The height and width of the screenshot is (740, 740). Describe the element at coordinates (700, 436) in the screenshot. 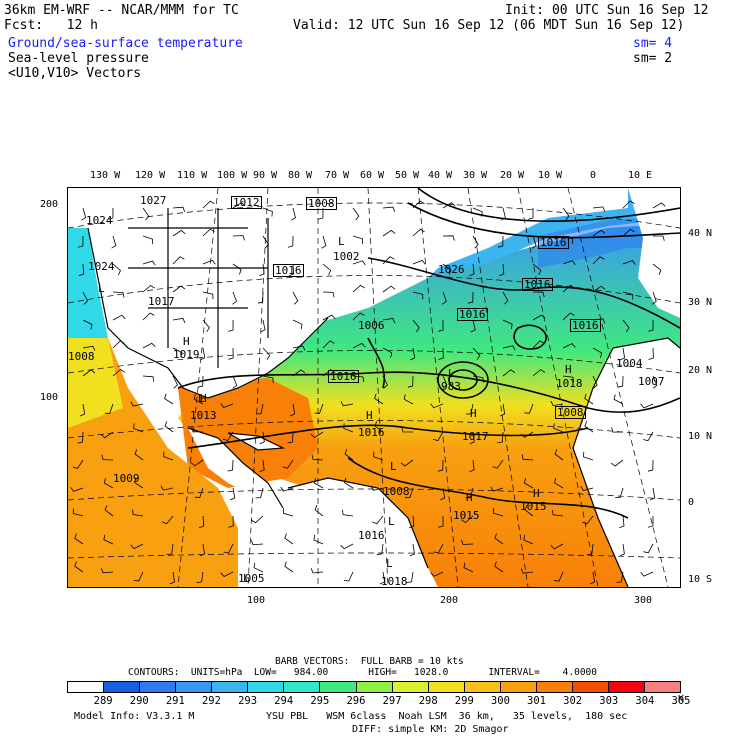

I see `latitude-label: 10 N` at that location.